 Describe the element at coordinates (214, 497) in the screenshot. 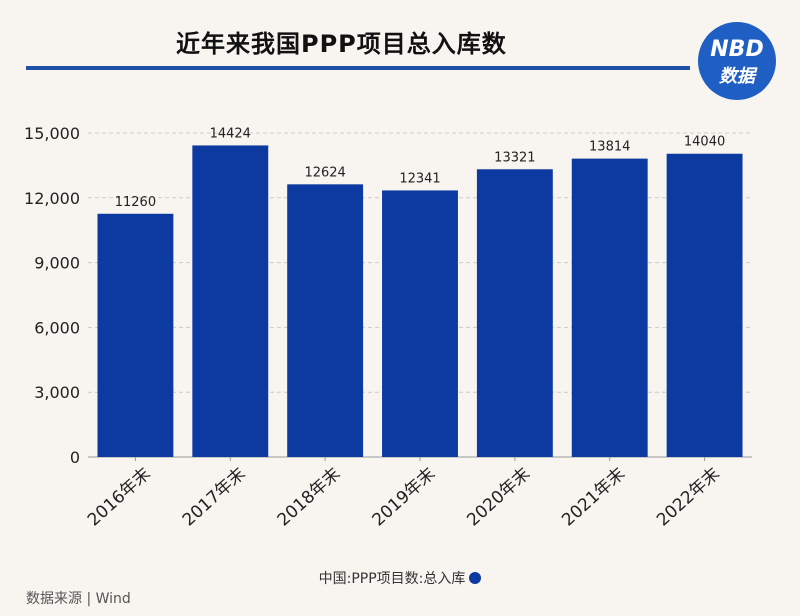

I see `x-tick-label: 2017年末` at that location.